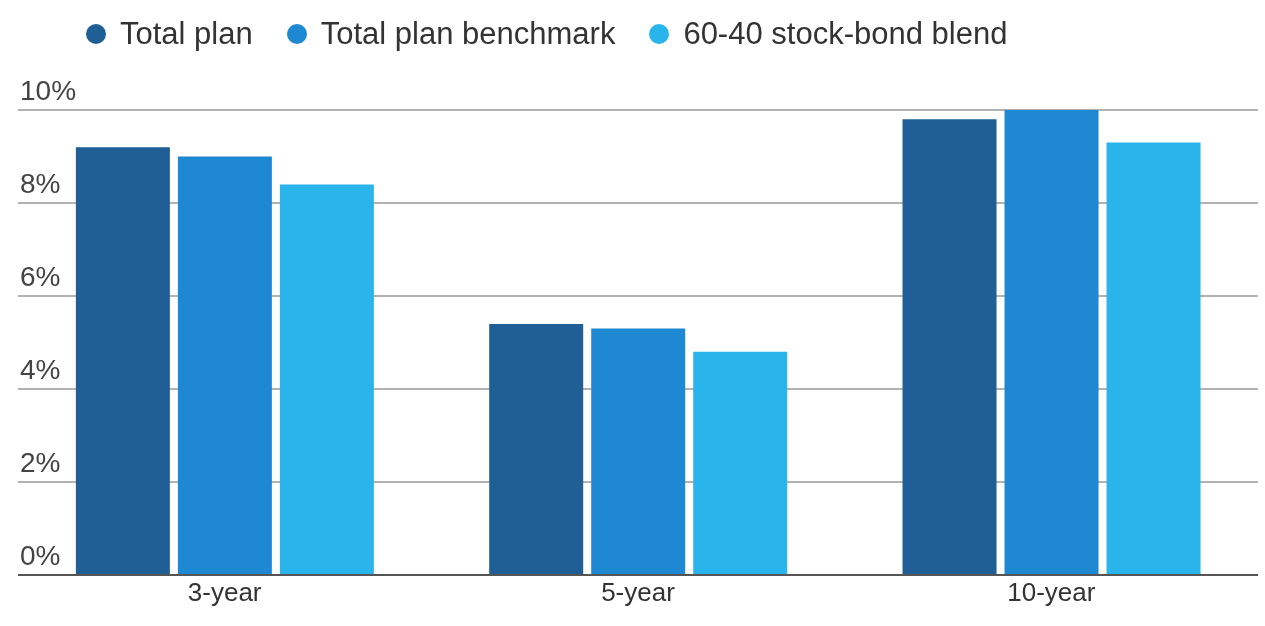 The image size is (1265, 626). What do you see at coordinates (224, 592) in the screenshot?
I see `x-tick-label: 3-year` at bounding box center [224, 592].